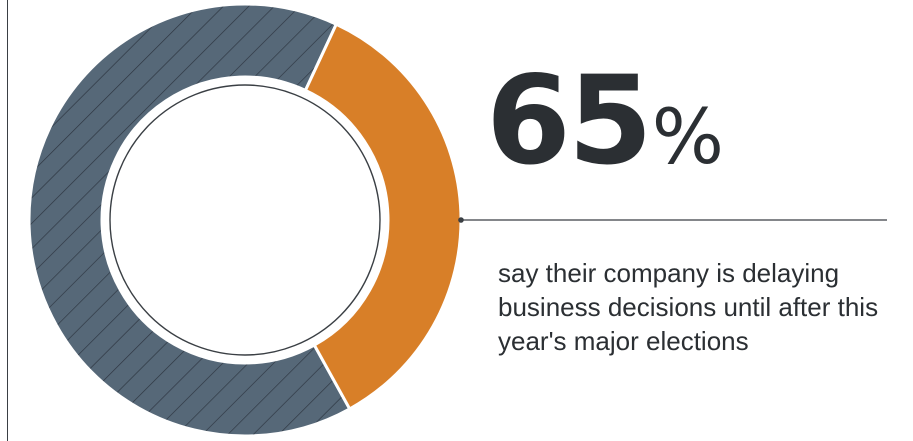 The width and height of the screenshot is (913, 441). I want to click on leader-dot, so click(461, 220).